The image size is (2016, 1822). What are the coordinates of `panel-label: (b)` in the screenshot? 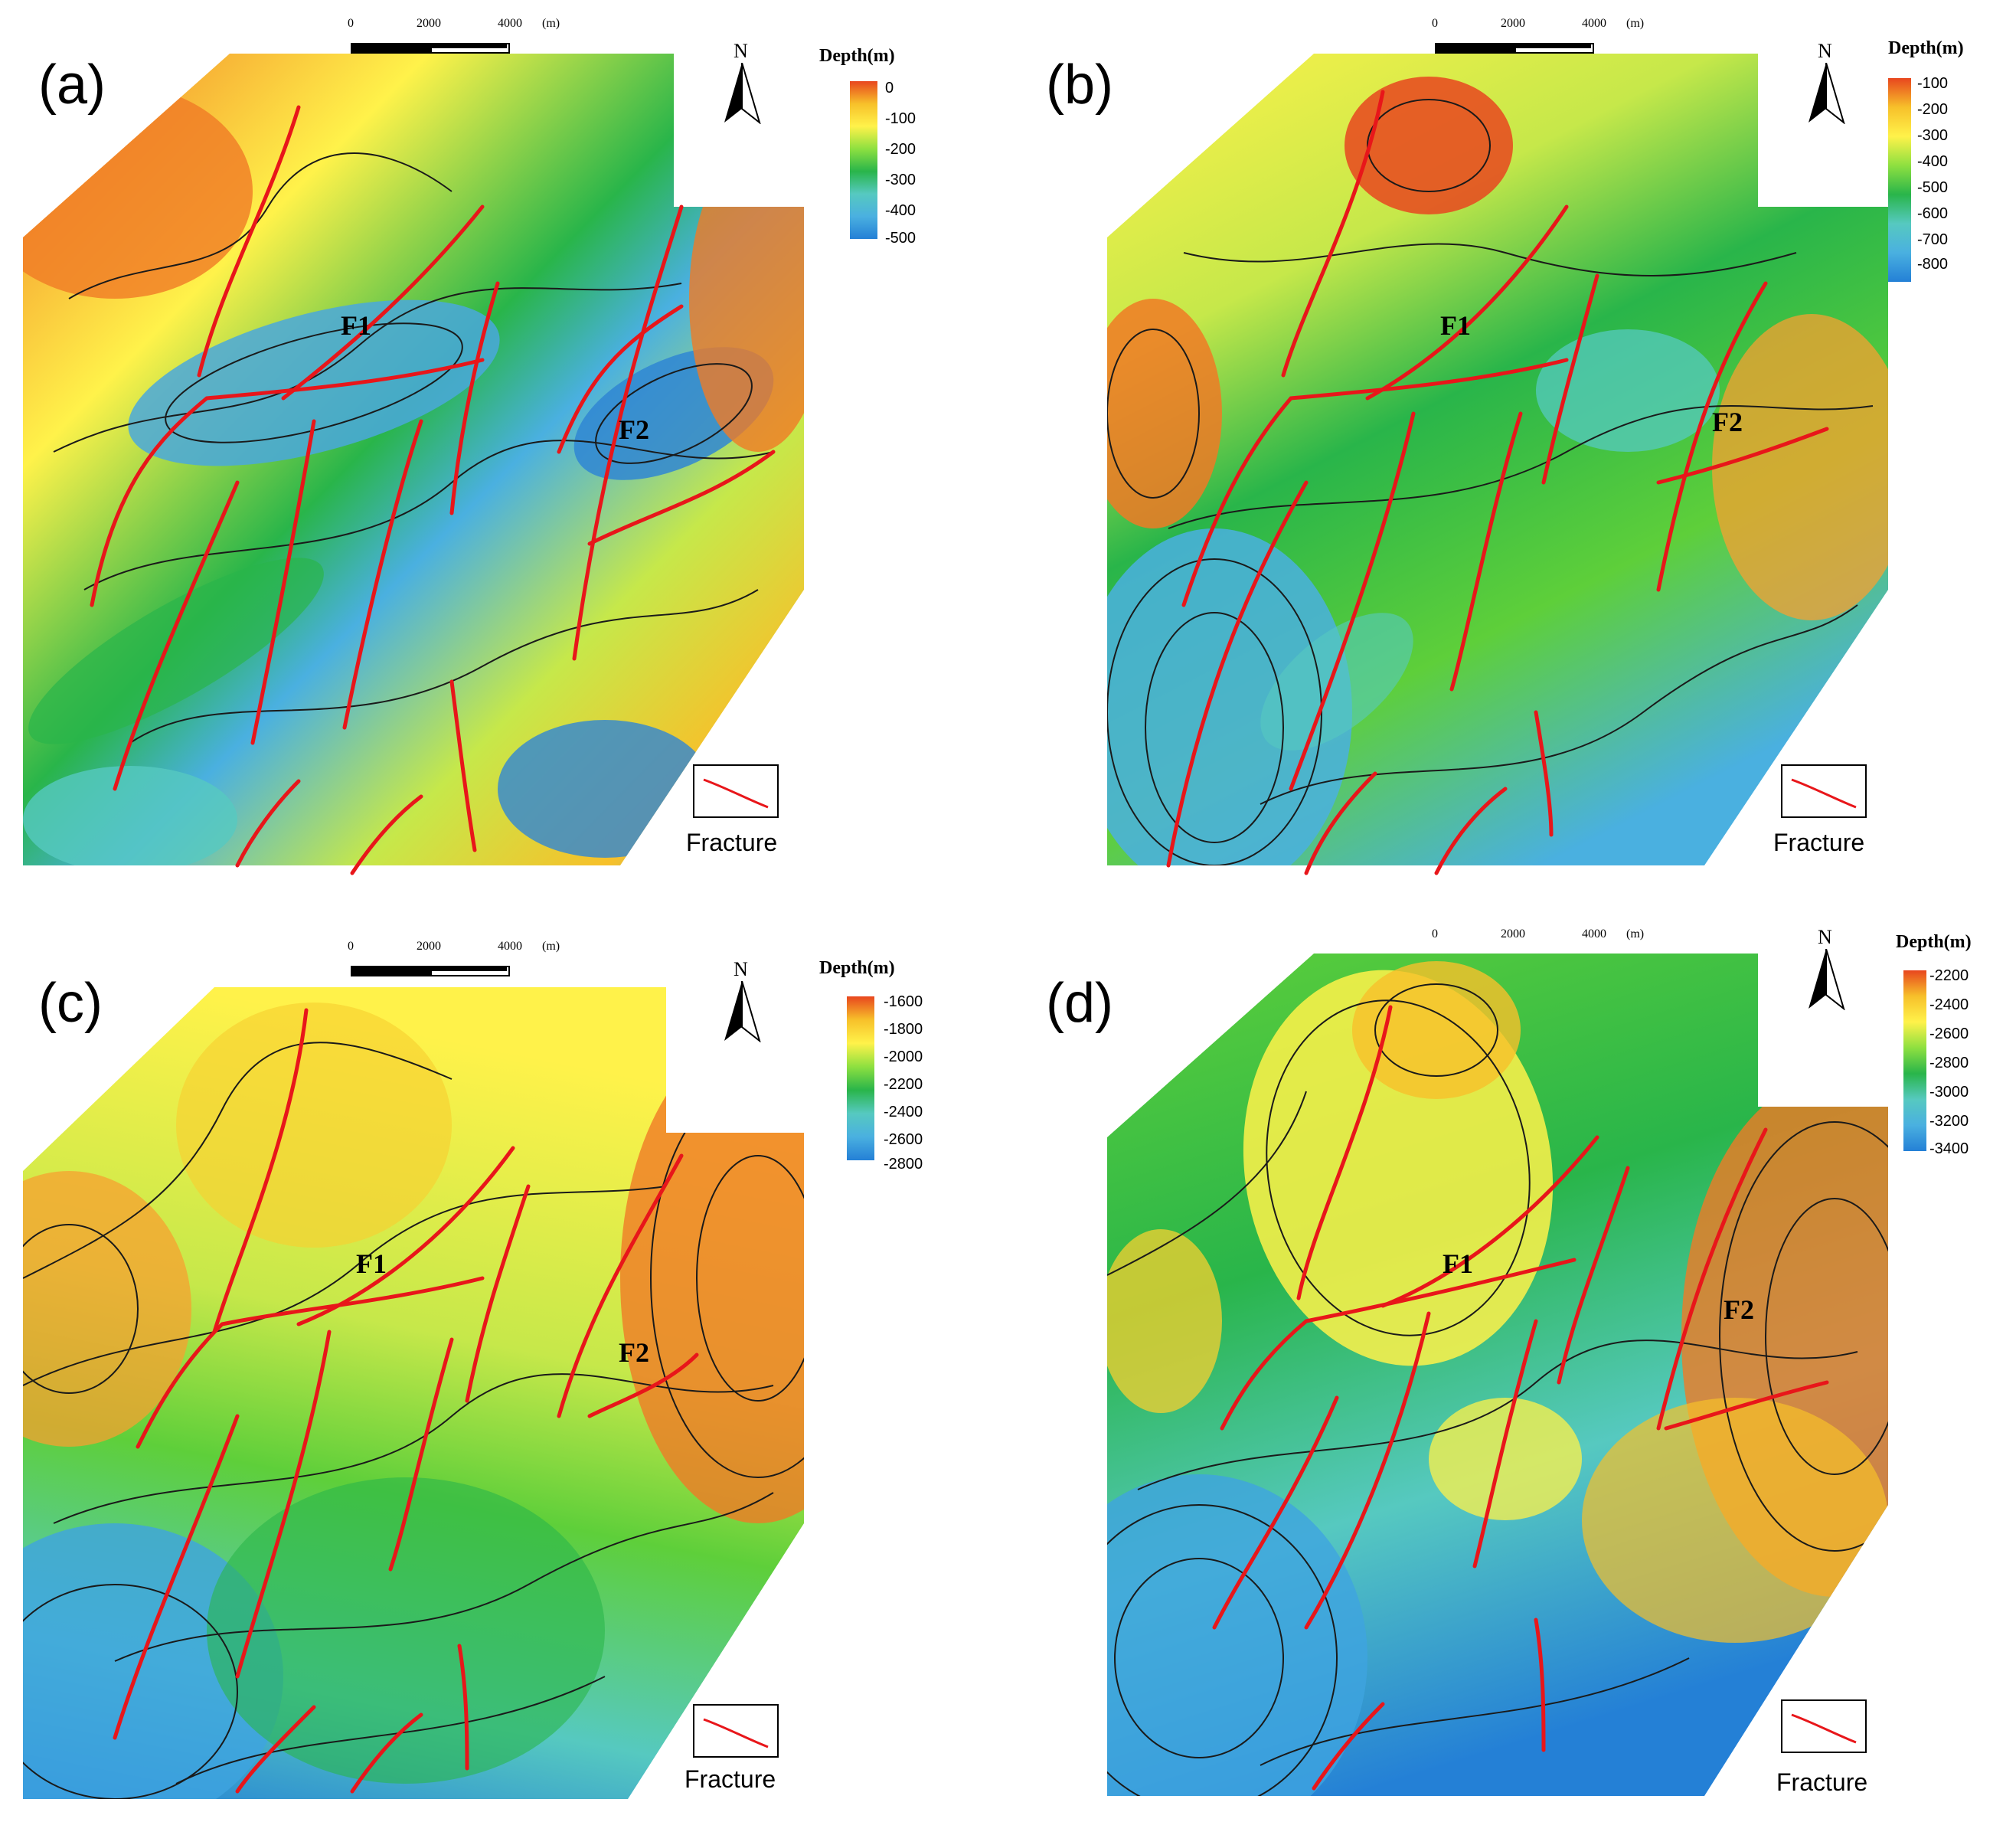 It's located at (1079, 85).